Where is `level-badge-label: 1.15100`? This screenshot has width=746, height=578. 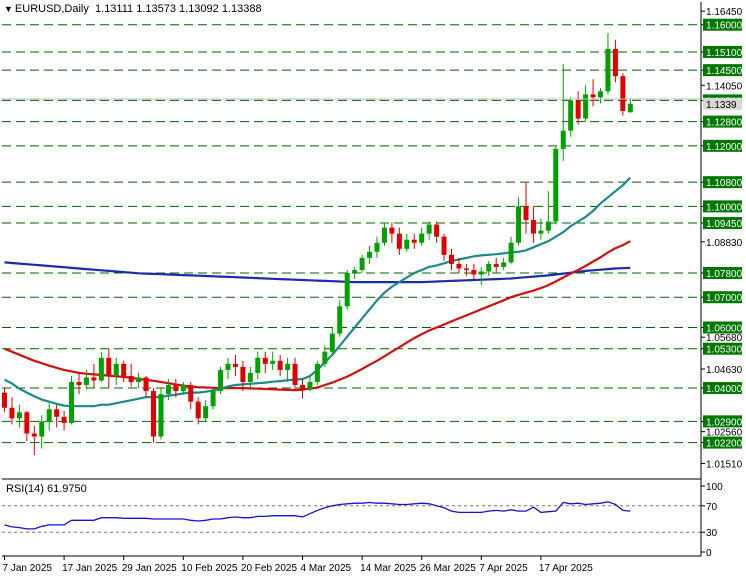
level-badge-label: 1.15100 is located at coordinates (724, 53).